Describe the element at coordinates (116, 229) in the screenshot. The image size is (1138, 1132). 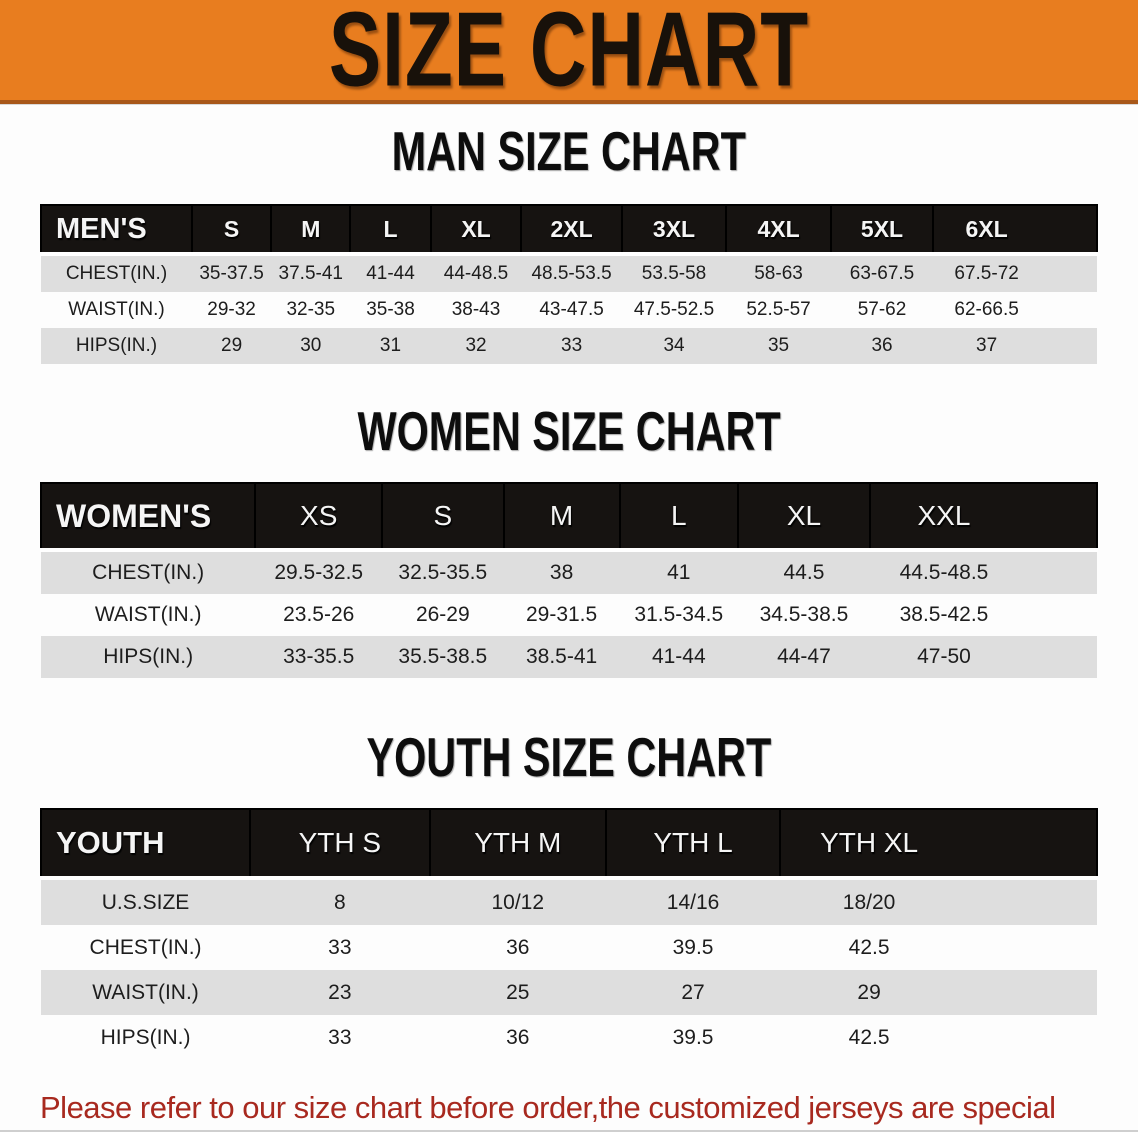
I see `men-corner-label: MEN'S` at that location.